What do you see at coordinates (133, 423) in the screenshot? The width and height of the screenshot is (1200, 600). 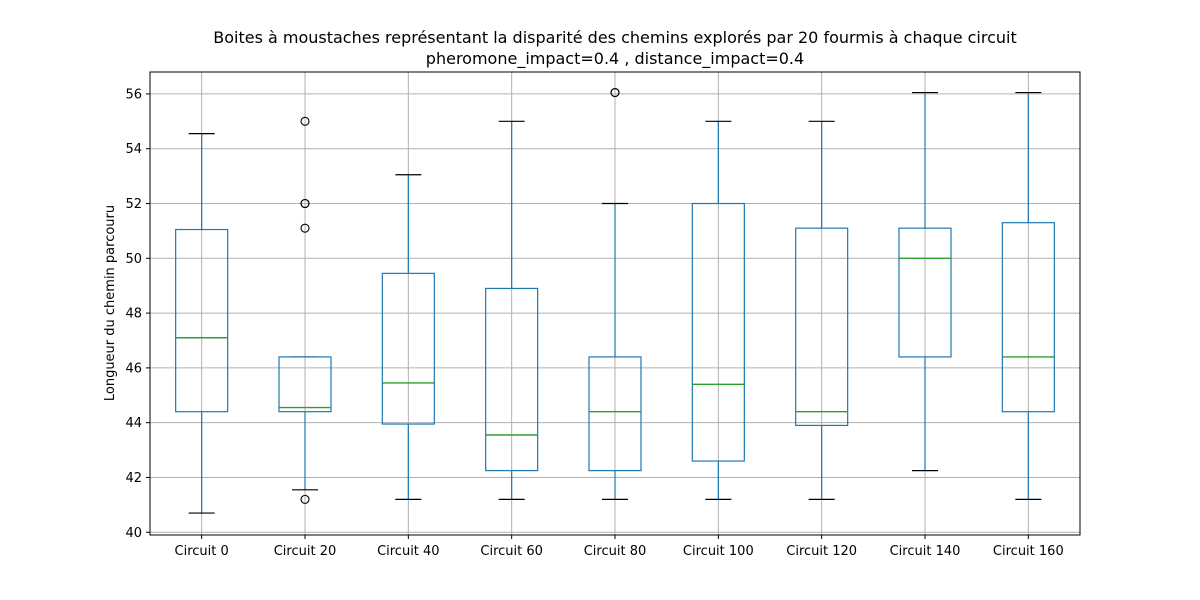 I see `y-tick-label: 44` at bounding box center [133, 423].